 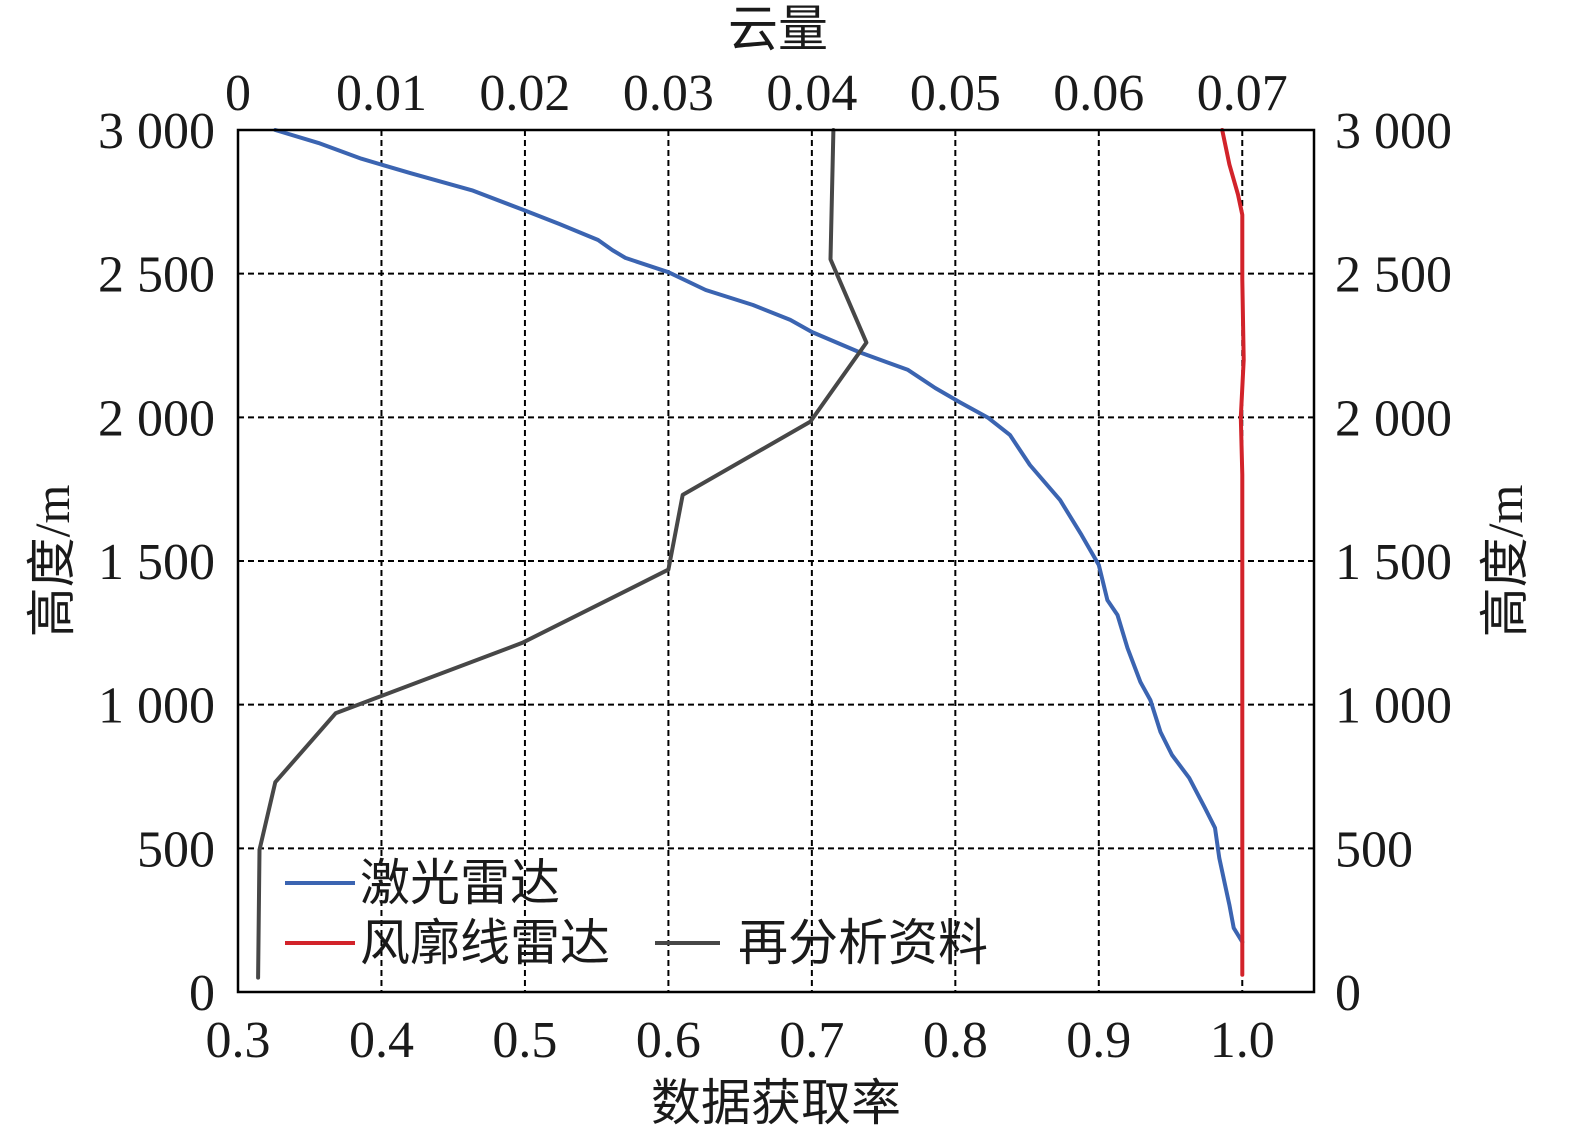 What do you see at coordinates (156, 275) in the screenshot?
I see `y-tick-label: 2 500` at bounding box center [156, 275].